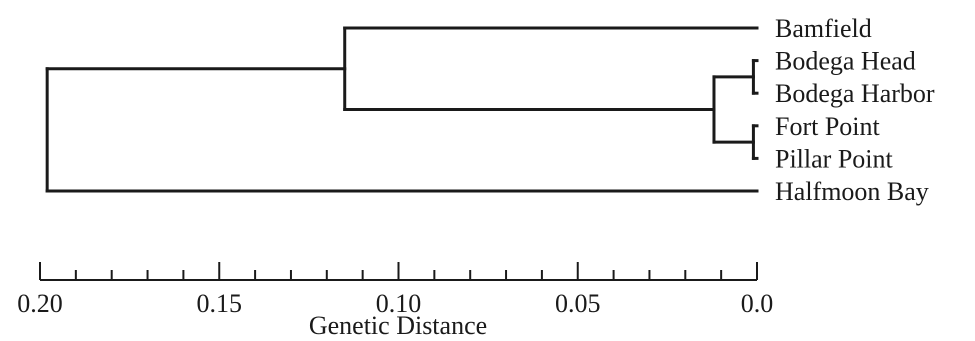 The image size is (975, 341). Describe the element at coordinates (845, 61) in the screenshot. I see `leaf-label: Bodega Head` at that location.